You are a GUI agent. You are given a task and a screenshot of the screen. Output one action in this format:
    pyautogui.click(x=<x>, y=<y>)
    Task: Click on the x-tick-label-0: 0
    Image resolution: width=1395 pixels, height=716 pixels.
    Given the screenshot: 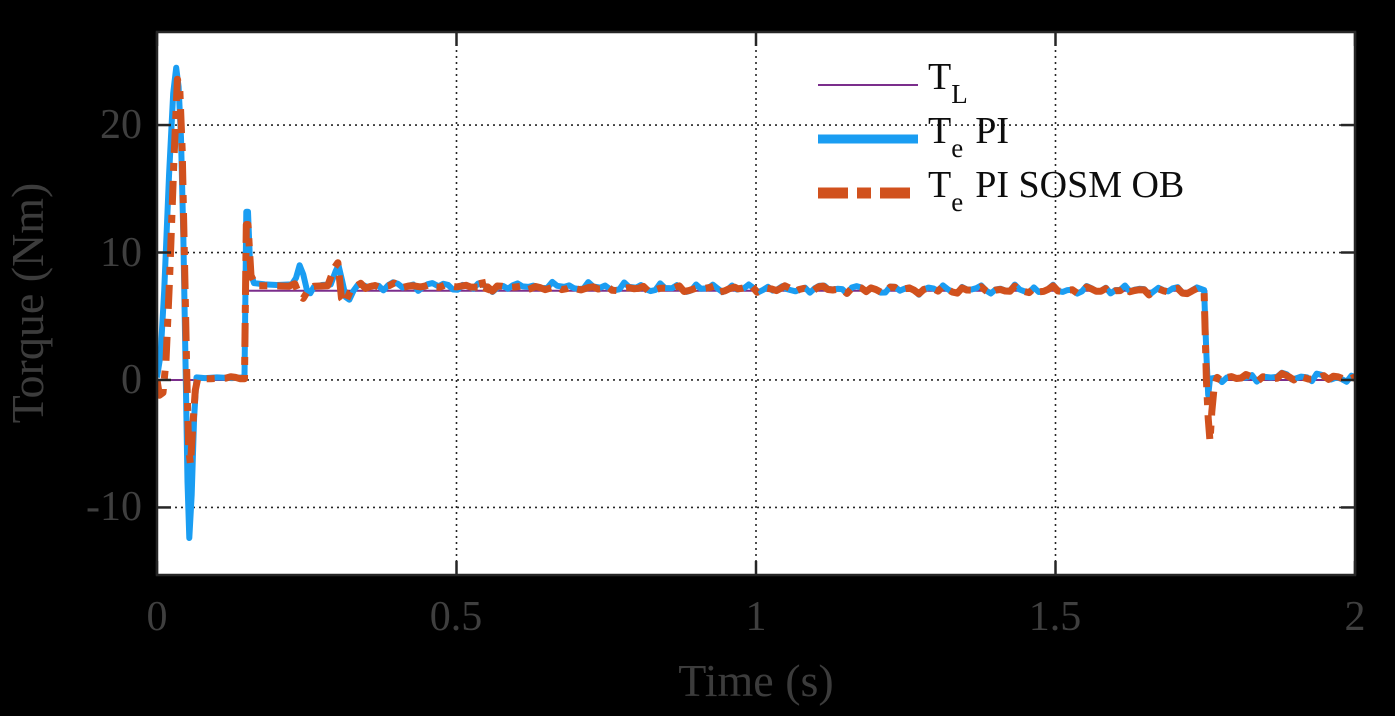 What is the action you would take?
    pyautogui.click(x=157, y=617)
    